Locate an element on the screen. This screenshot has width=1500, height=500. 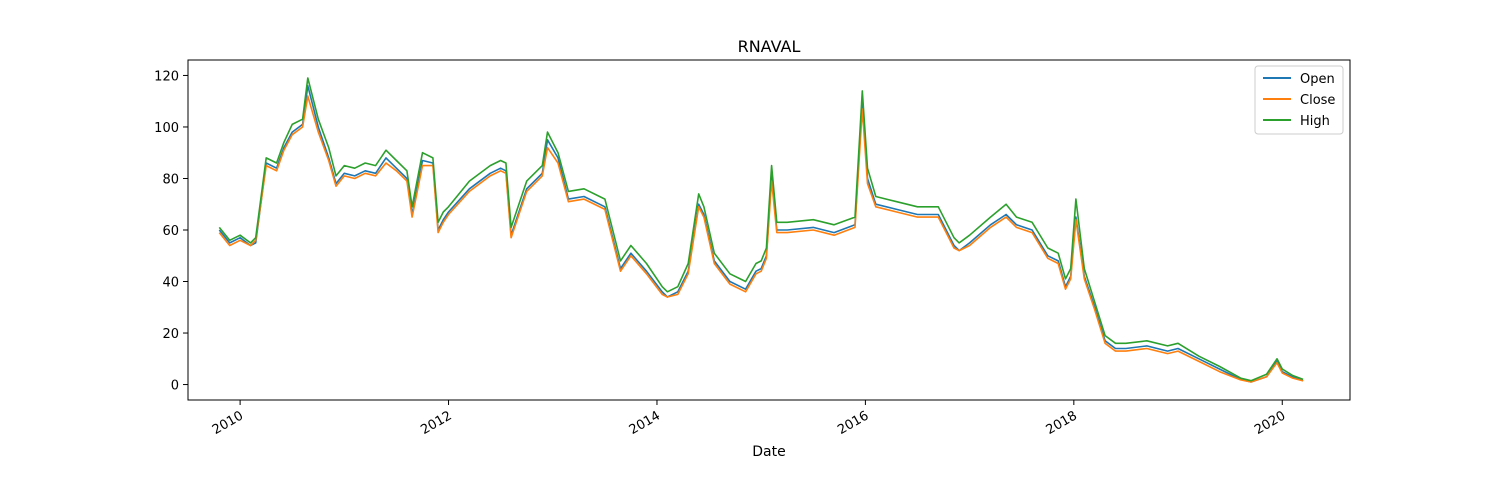
legend-label-high: High is located at coordinates (1315, 121).